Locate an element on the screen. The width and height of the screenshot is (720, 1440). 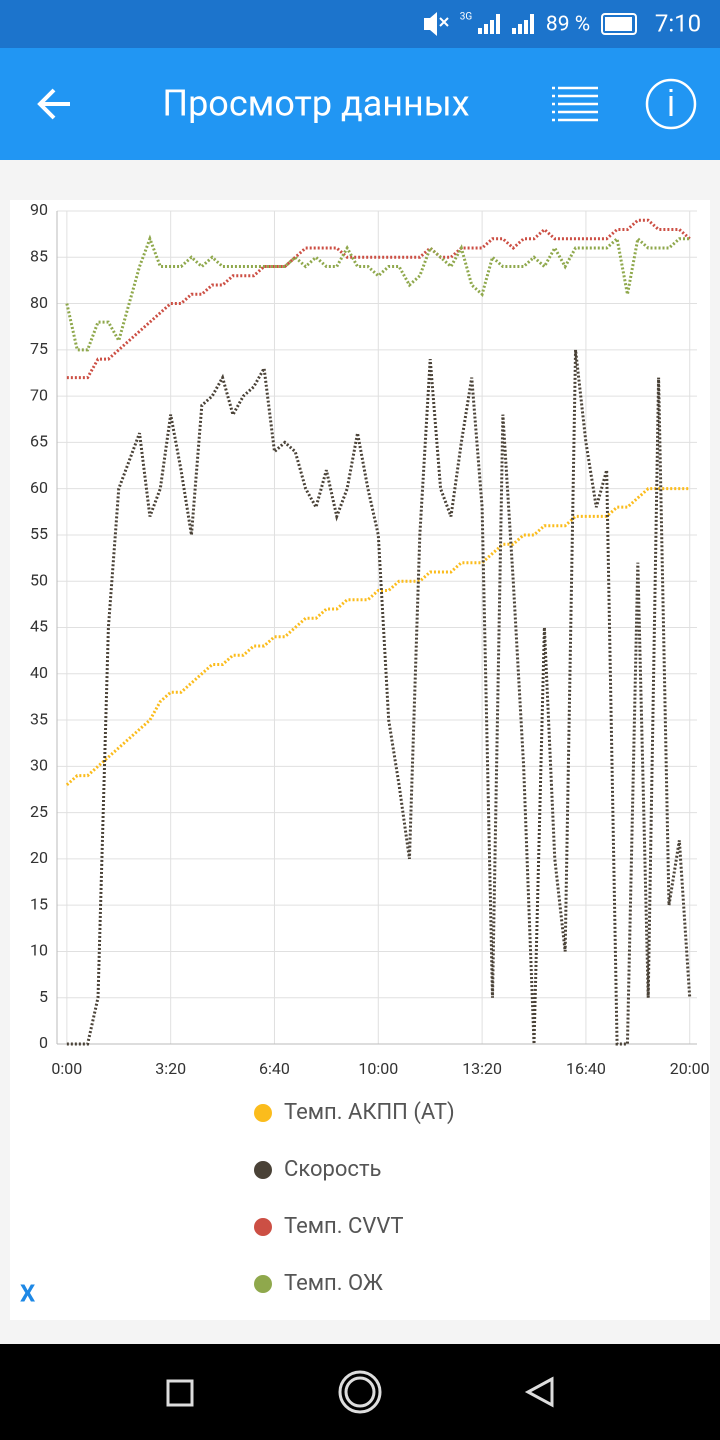
legend-label: Темп. ОЖ is located at coordinates (333, 1283).